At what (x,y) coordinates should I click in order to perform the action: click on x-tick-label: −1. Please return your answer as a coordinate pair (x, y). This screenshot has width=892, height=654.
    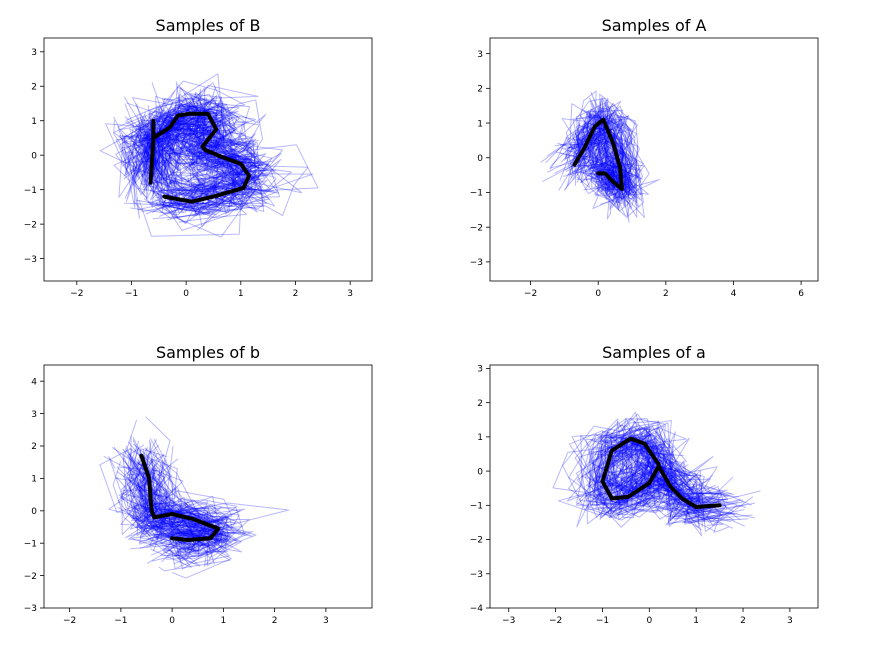
    Looking at the image, I should click on (131, 294).